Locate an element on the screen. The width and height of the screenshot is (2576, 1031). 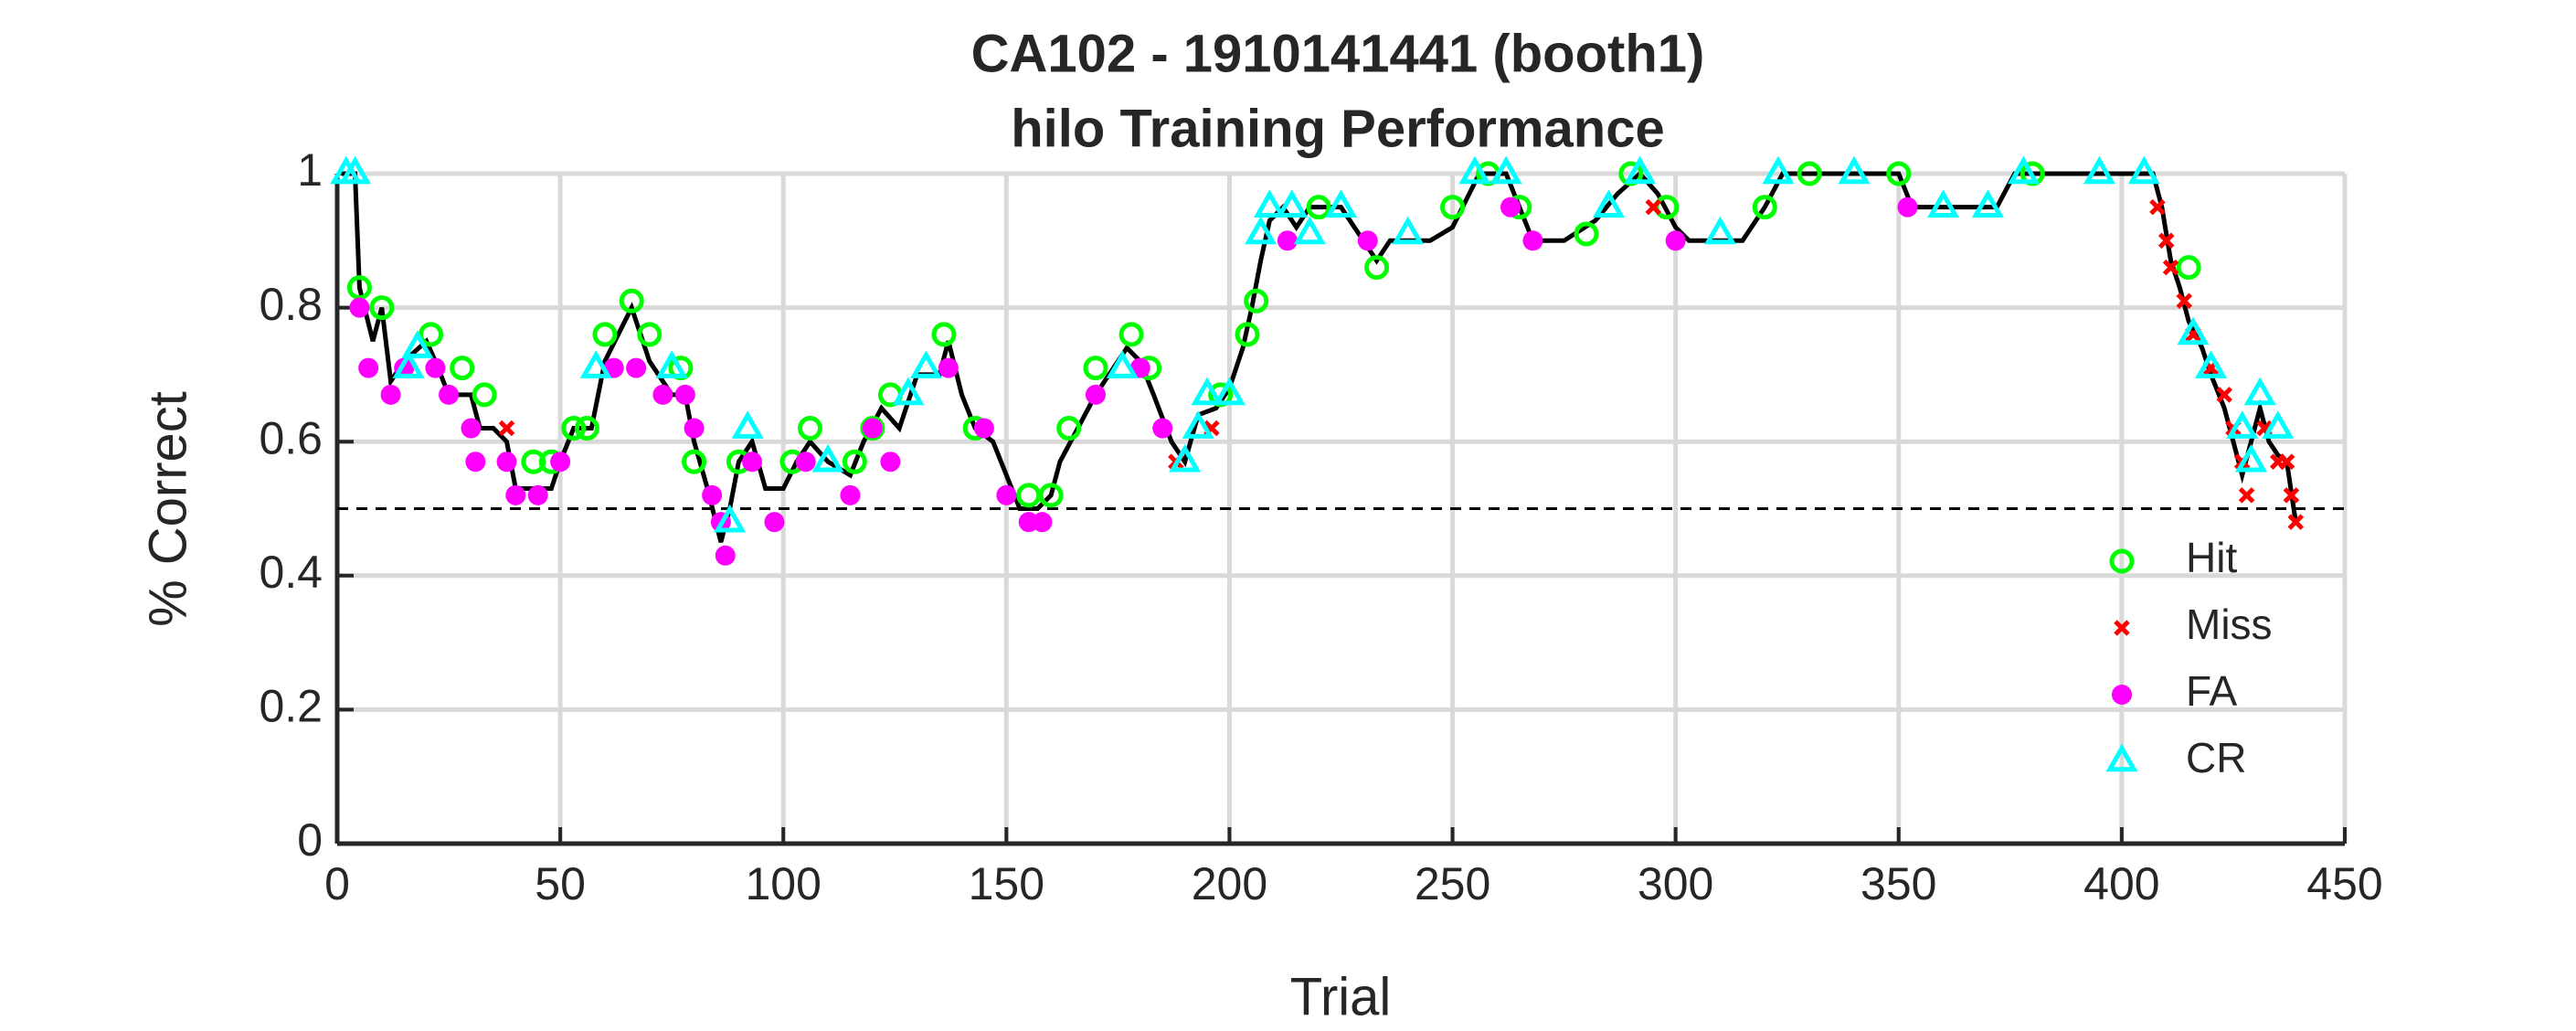
chart-title: CA102 - 1910141441 (booth1) is located at coordinates (1338, 53).